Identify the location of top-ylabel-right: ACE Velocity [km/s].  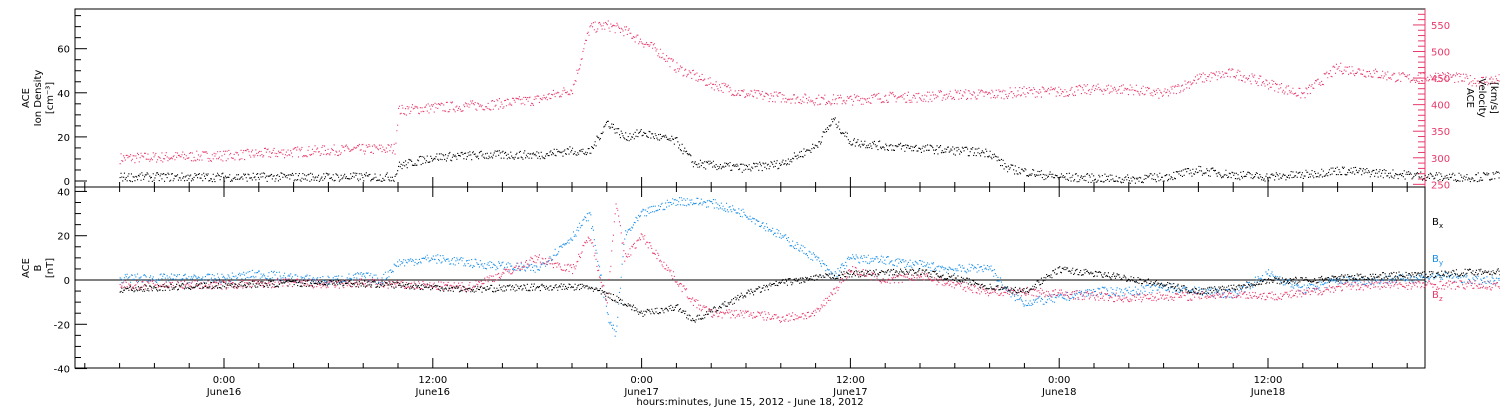
(1481, 97).